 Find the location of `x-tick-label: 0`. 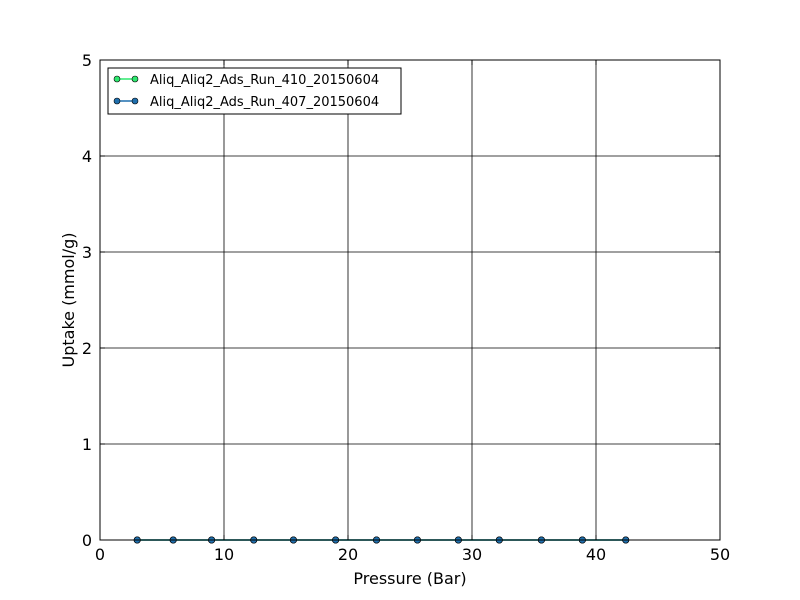

x-tick-label: 0 is located at coordinates (100, 554).